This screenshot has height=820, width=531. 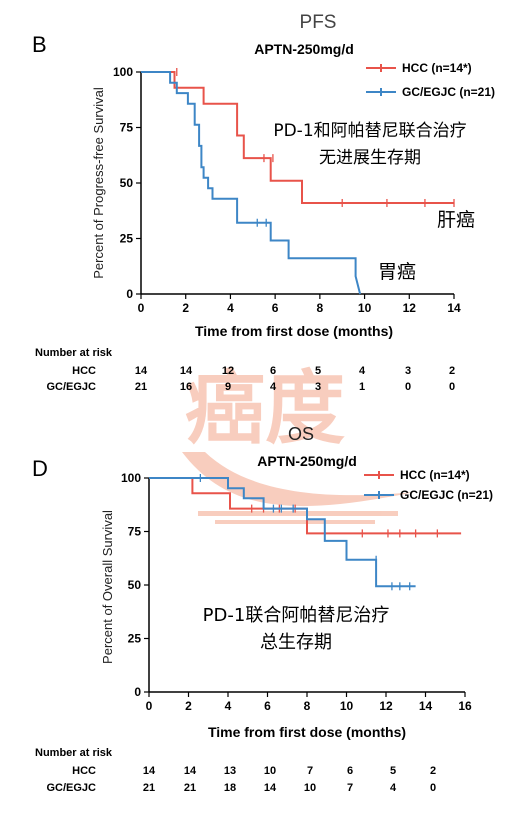 What do you see at coordinates (430, 80) in the screenshot?
I see `chart-b-legend: HCC (n=14*) GC/EGJC (n=21)` at bounding box center [430, 80].